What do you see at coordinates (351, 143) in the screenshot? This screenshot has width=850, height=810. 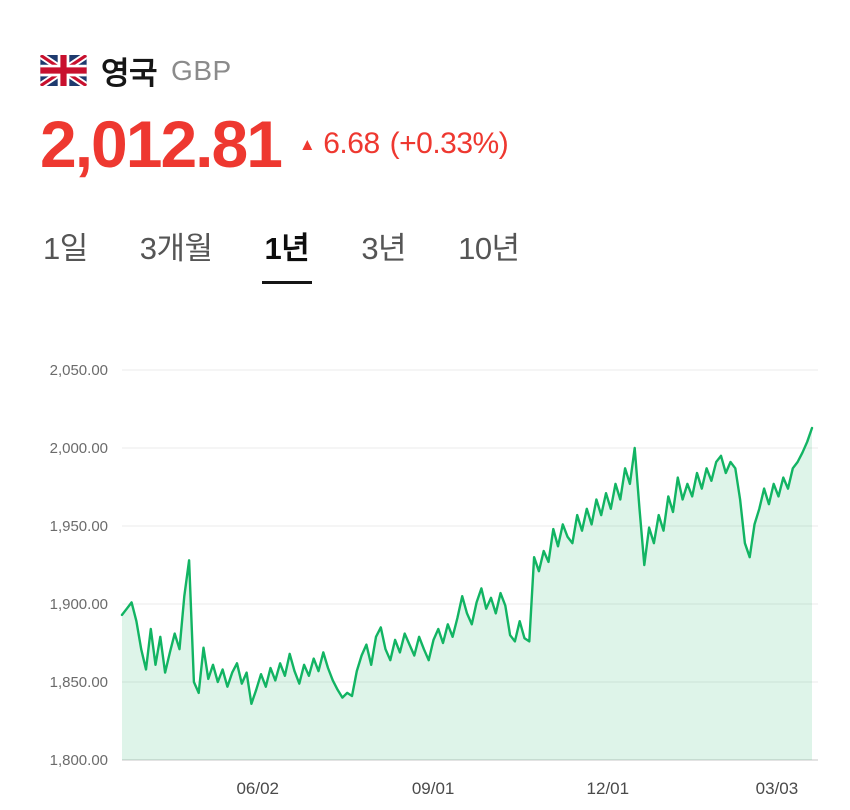 I see `change-value: 6.68` at bounding box center [351, 143].